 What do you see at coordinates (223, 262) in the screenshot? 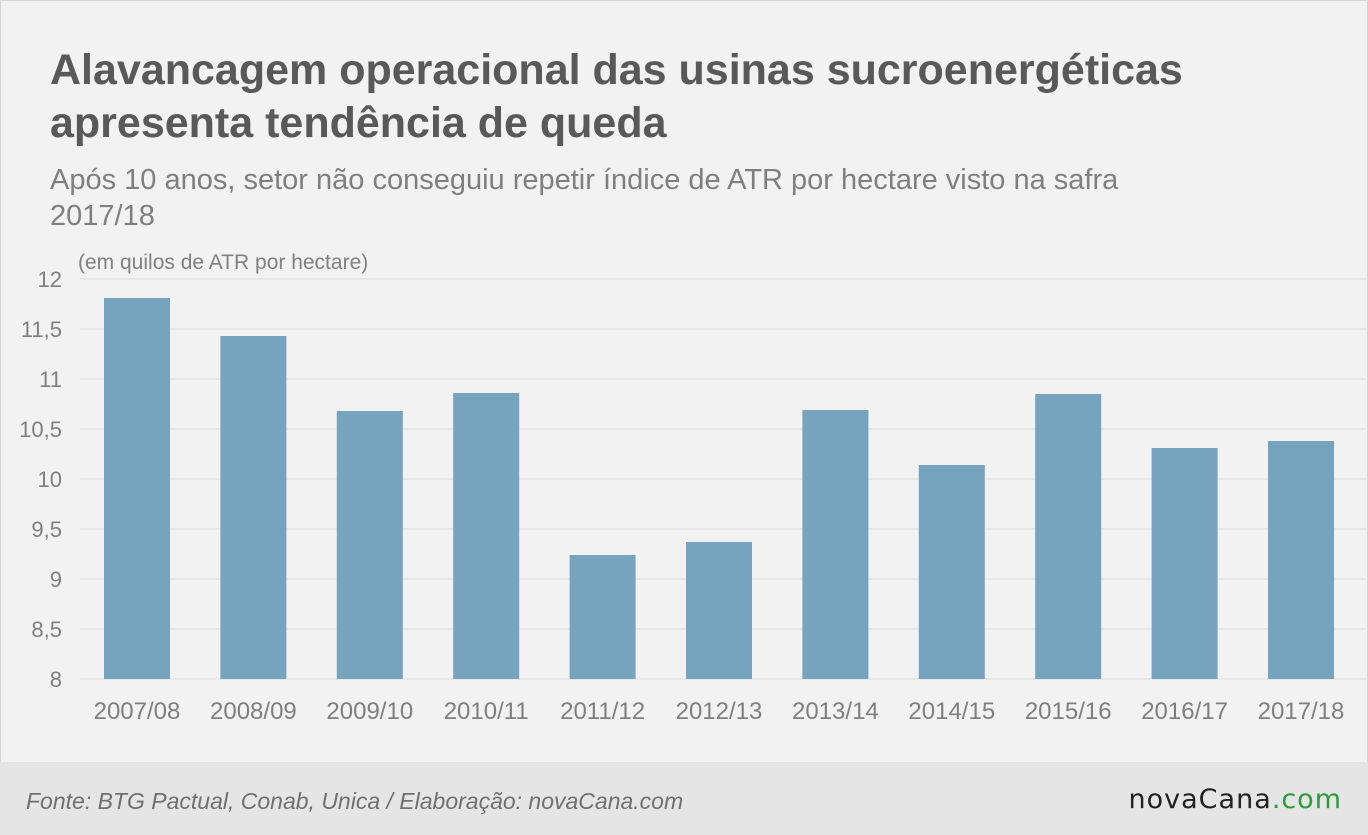
I see `y-axis-unit-label: (em quilos de ATR por hectare)` at bounding box center [223, 262].